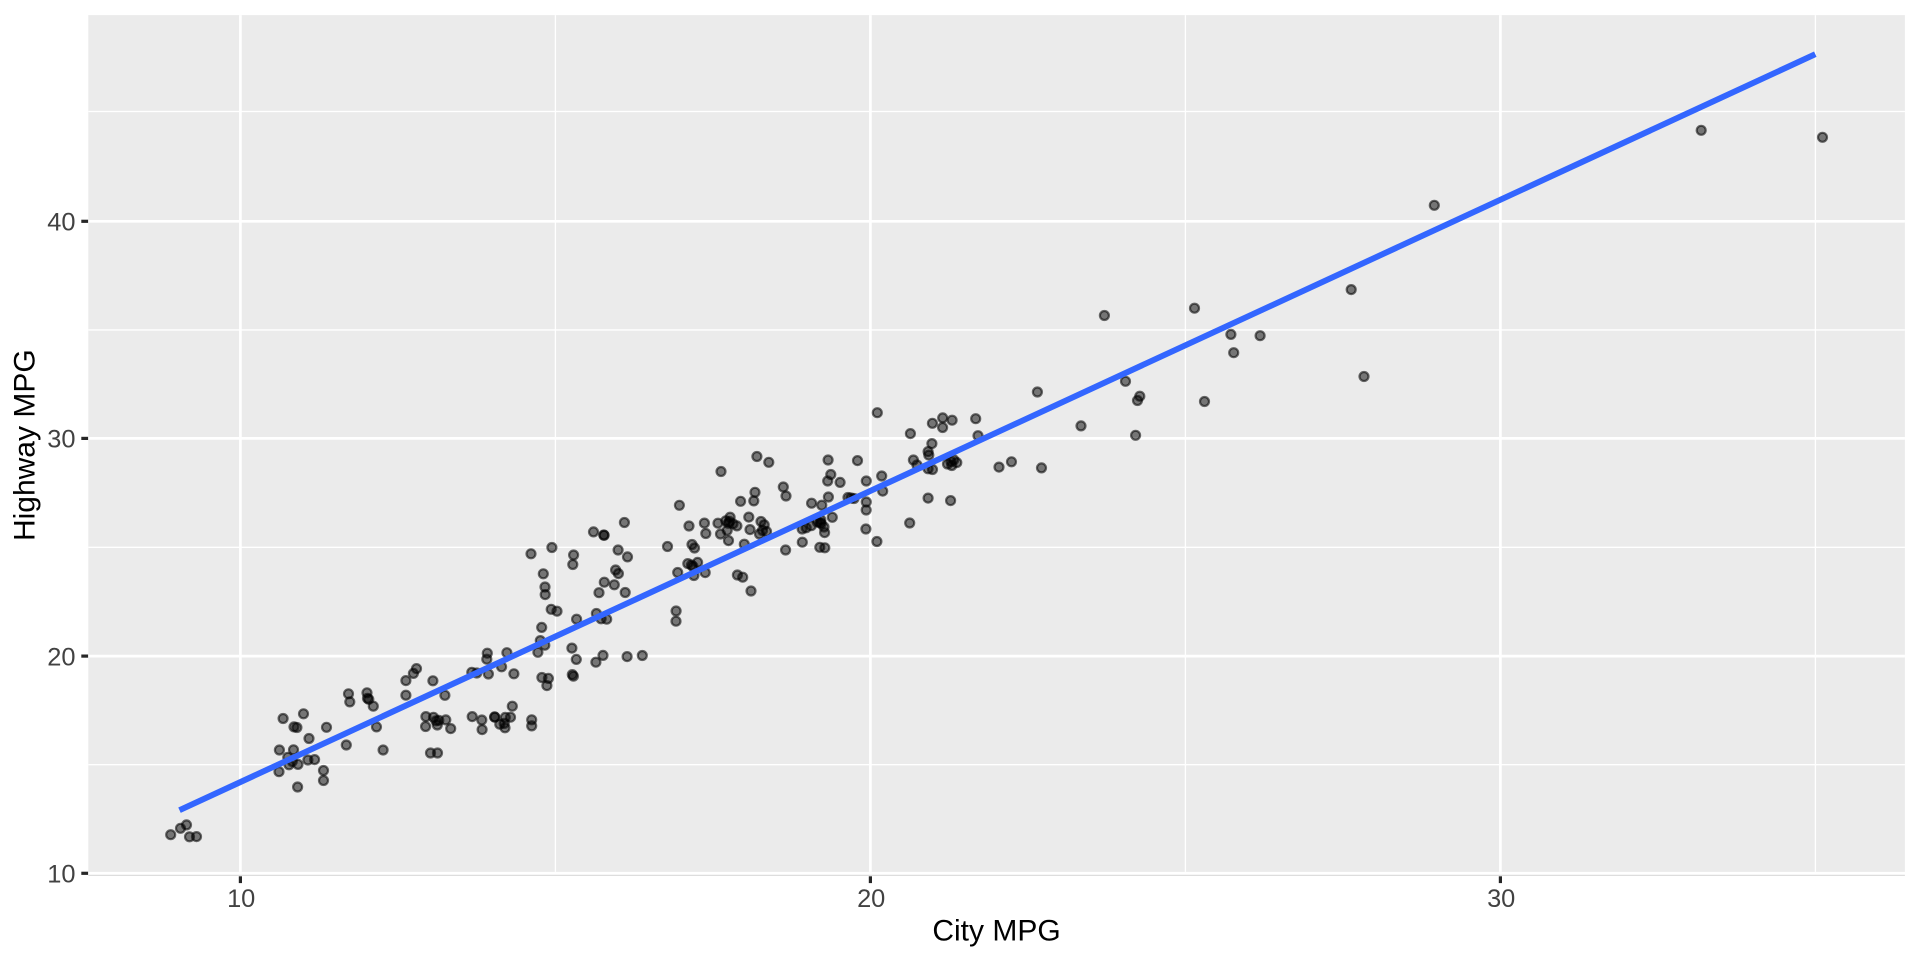 This screenshot has height=965, width=1920. Describe the element at coordinates (25, 445) in the screenshot. I see `svg-text: Highway MPG` at that location.